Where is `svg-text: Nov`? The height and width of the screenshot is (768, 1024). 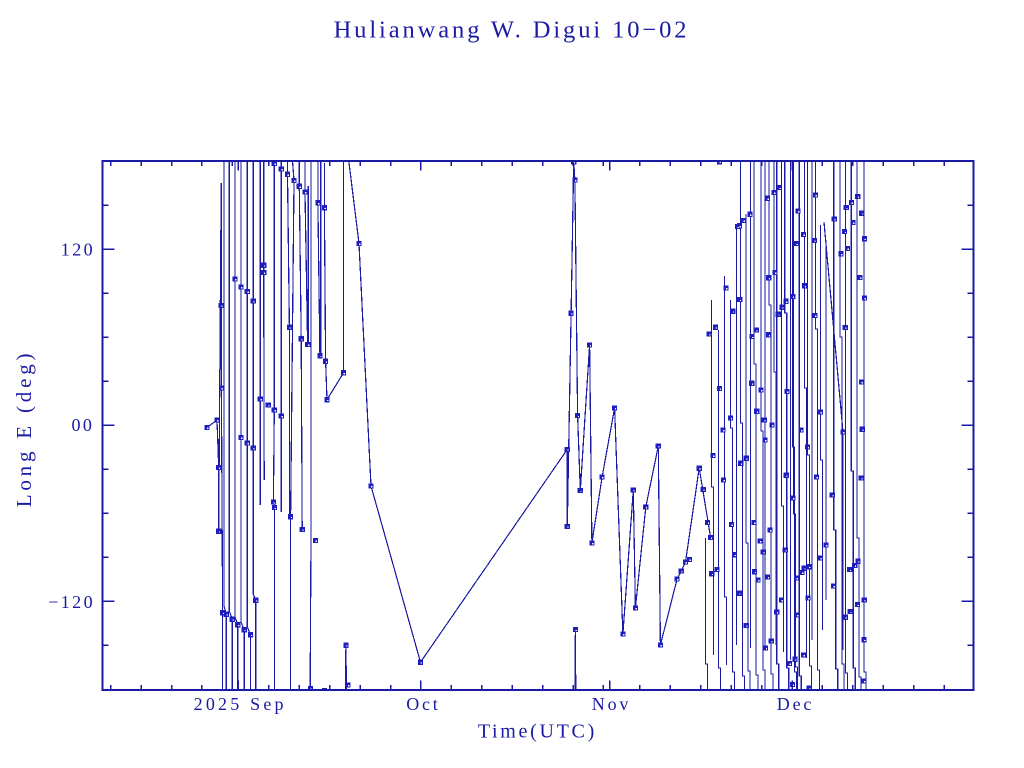 svg-text: Nov is located at coordinates (611, 704).